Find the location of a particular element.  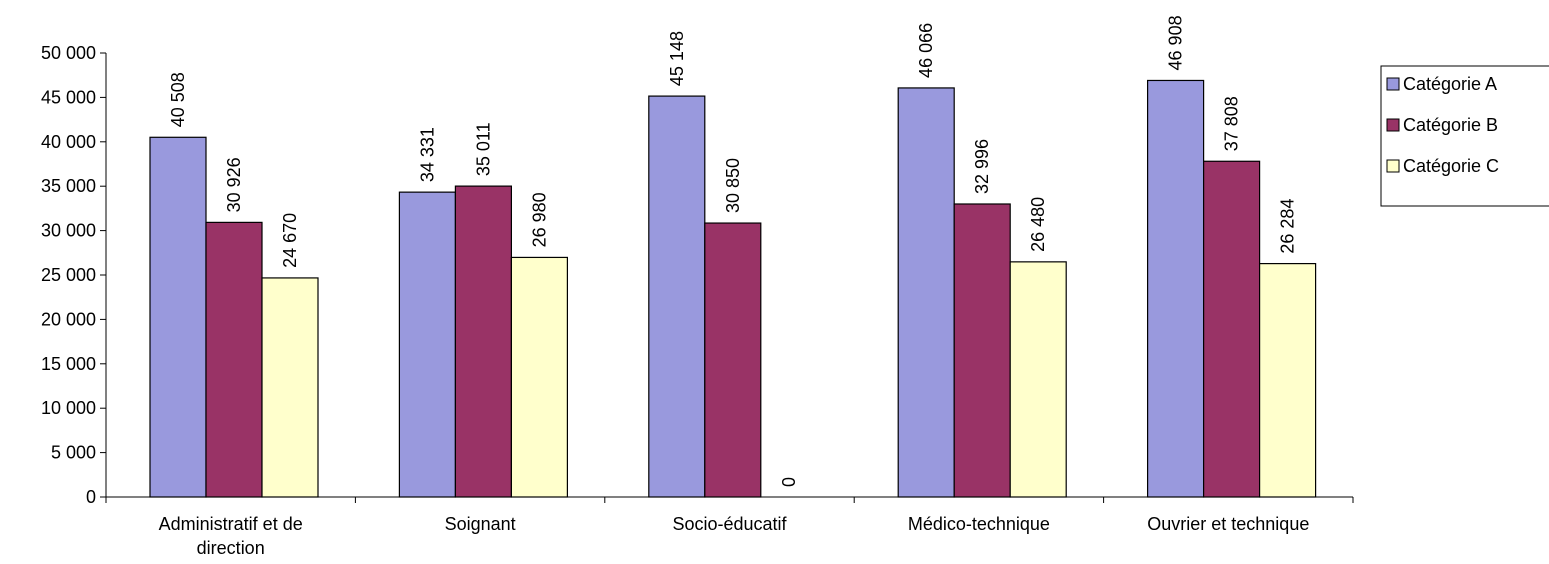

y-tick-label: 50 000 is located at coordinates (68, 53).